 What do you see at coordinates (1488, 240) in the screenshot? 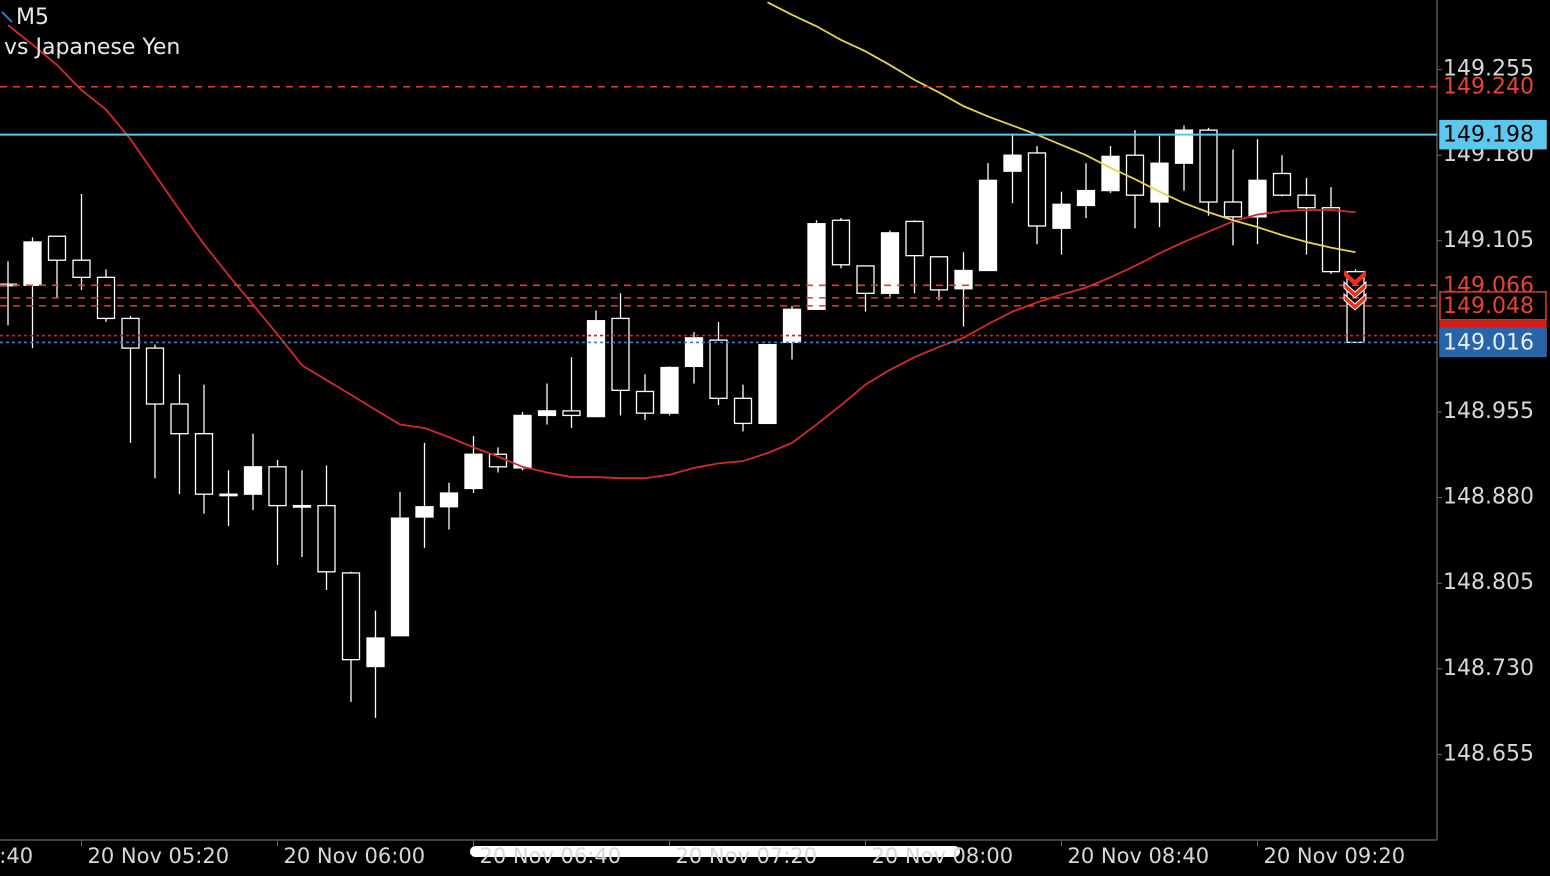
I see `y-tick-label: 149.105` at bounding box center [1488, 240].